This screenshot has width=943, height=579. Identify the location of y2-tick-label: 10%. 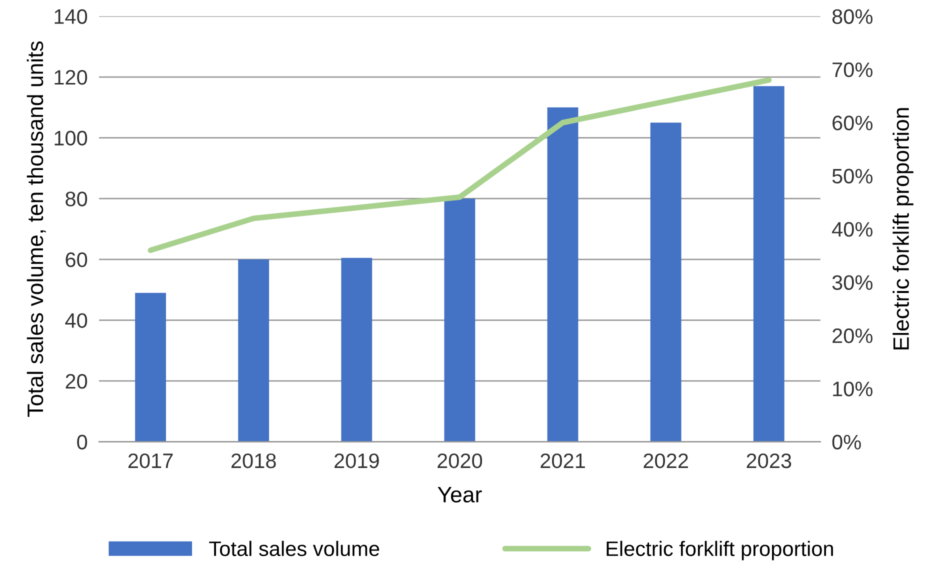
(852, 389).